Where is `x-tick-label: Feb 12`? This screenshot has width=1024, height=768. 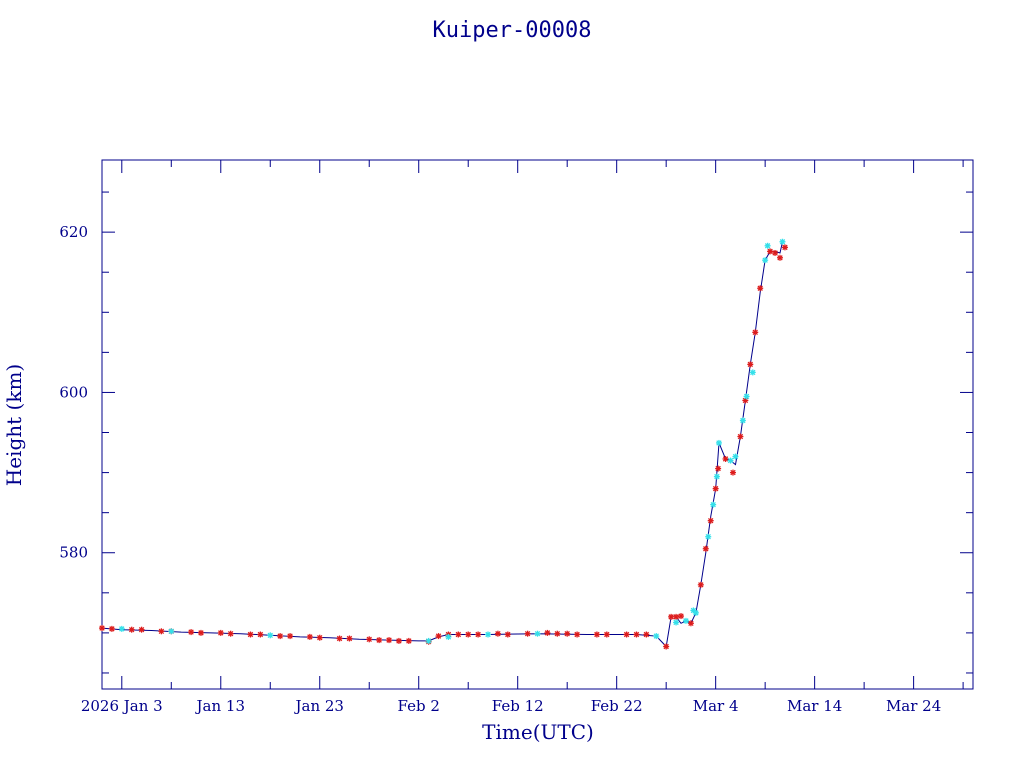
x-tick-label: Feb 12 is located at coordinates (518, 706).